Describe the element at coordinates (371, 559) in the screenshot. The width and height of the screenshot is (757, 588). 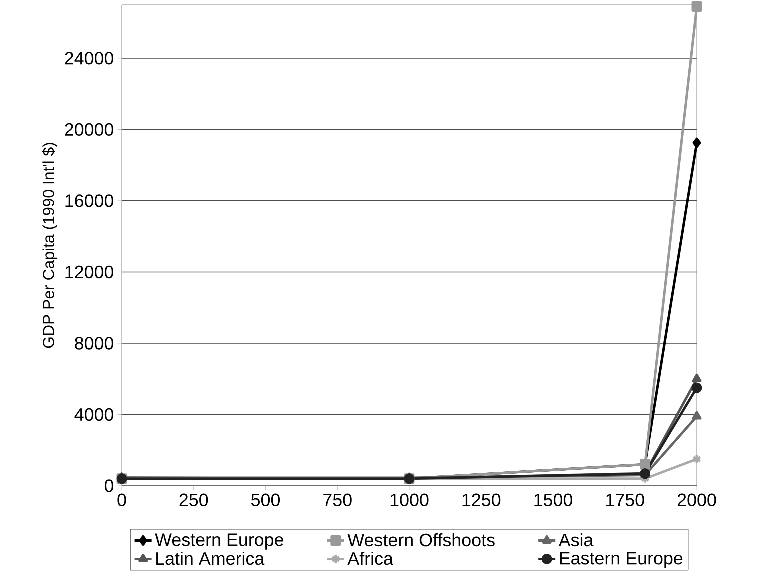
I see `legend-label: Africa` at that location.